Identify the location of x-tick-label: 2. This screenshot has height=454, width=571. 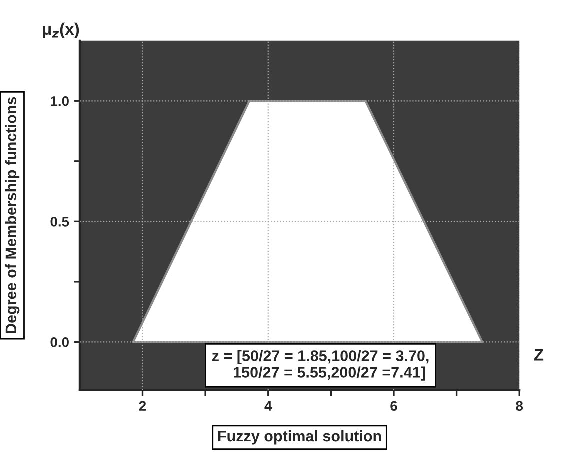
(142, 406).